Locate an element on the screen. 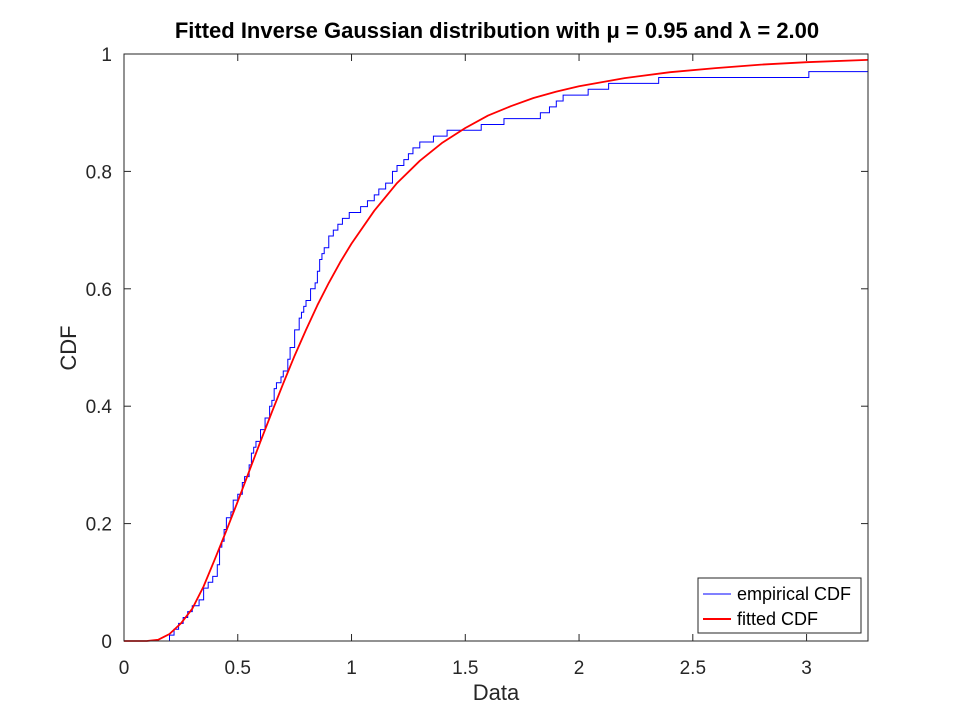 This screenshot has width=960, height=720. legend-box is located at coordinates (779, 605).